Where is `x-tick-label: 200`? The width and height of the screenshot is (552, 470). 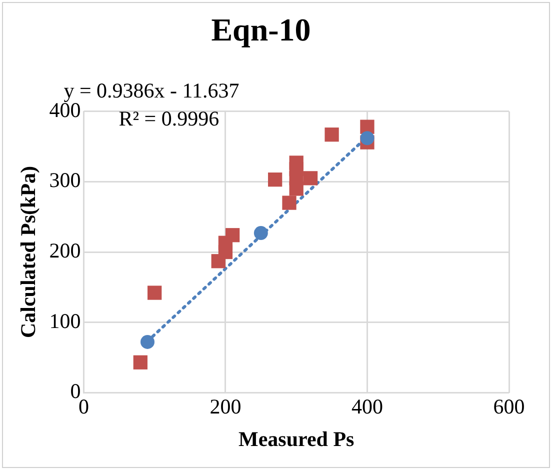
x-tick-label: 200 is located at coordinates (226, 406).